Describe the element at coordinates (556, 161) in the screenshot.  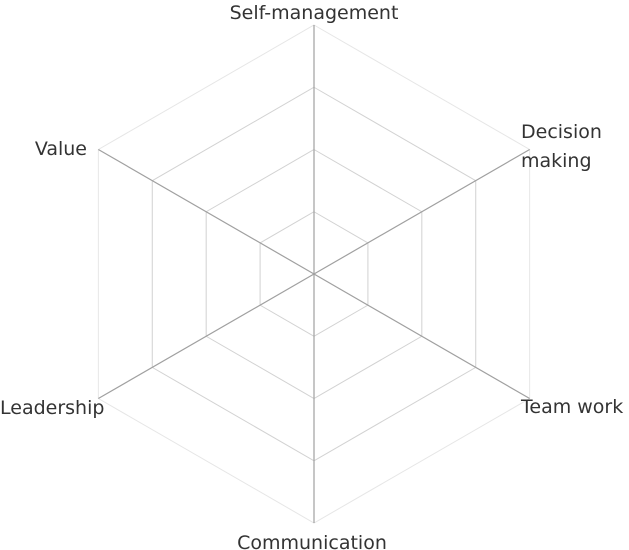
I see `axis-label-line: making` at that location.